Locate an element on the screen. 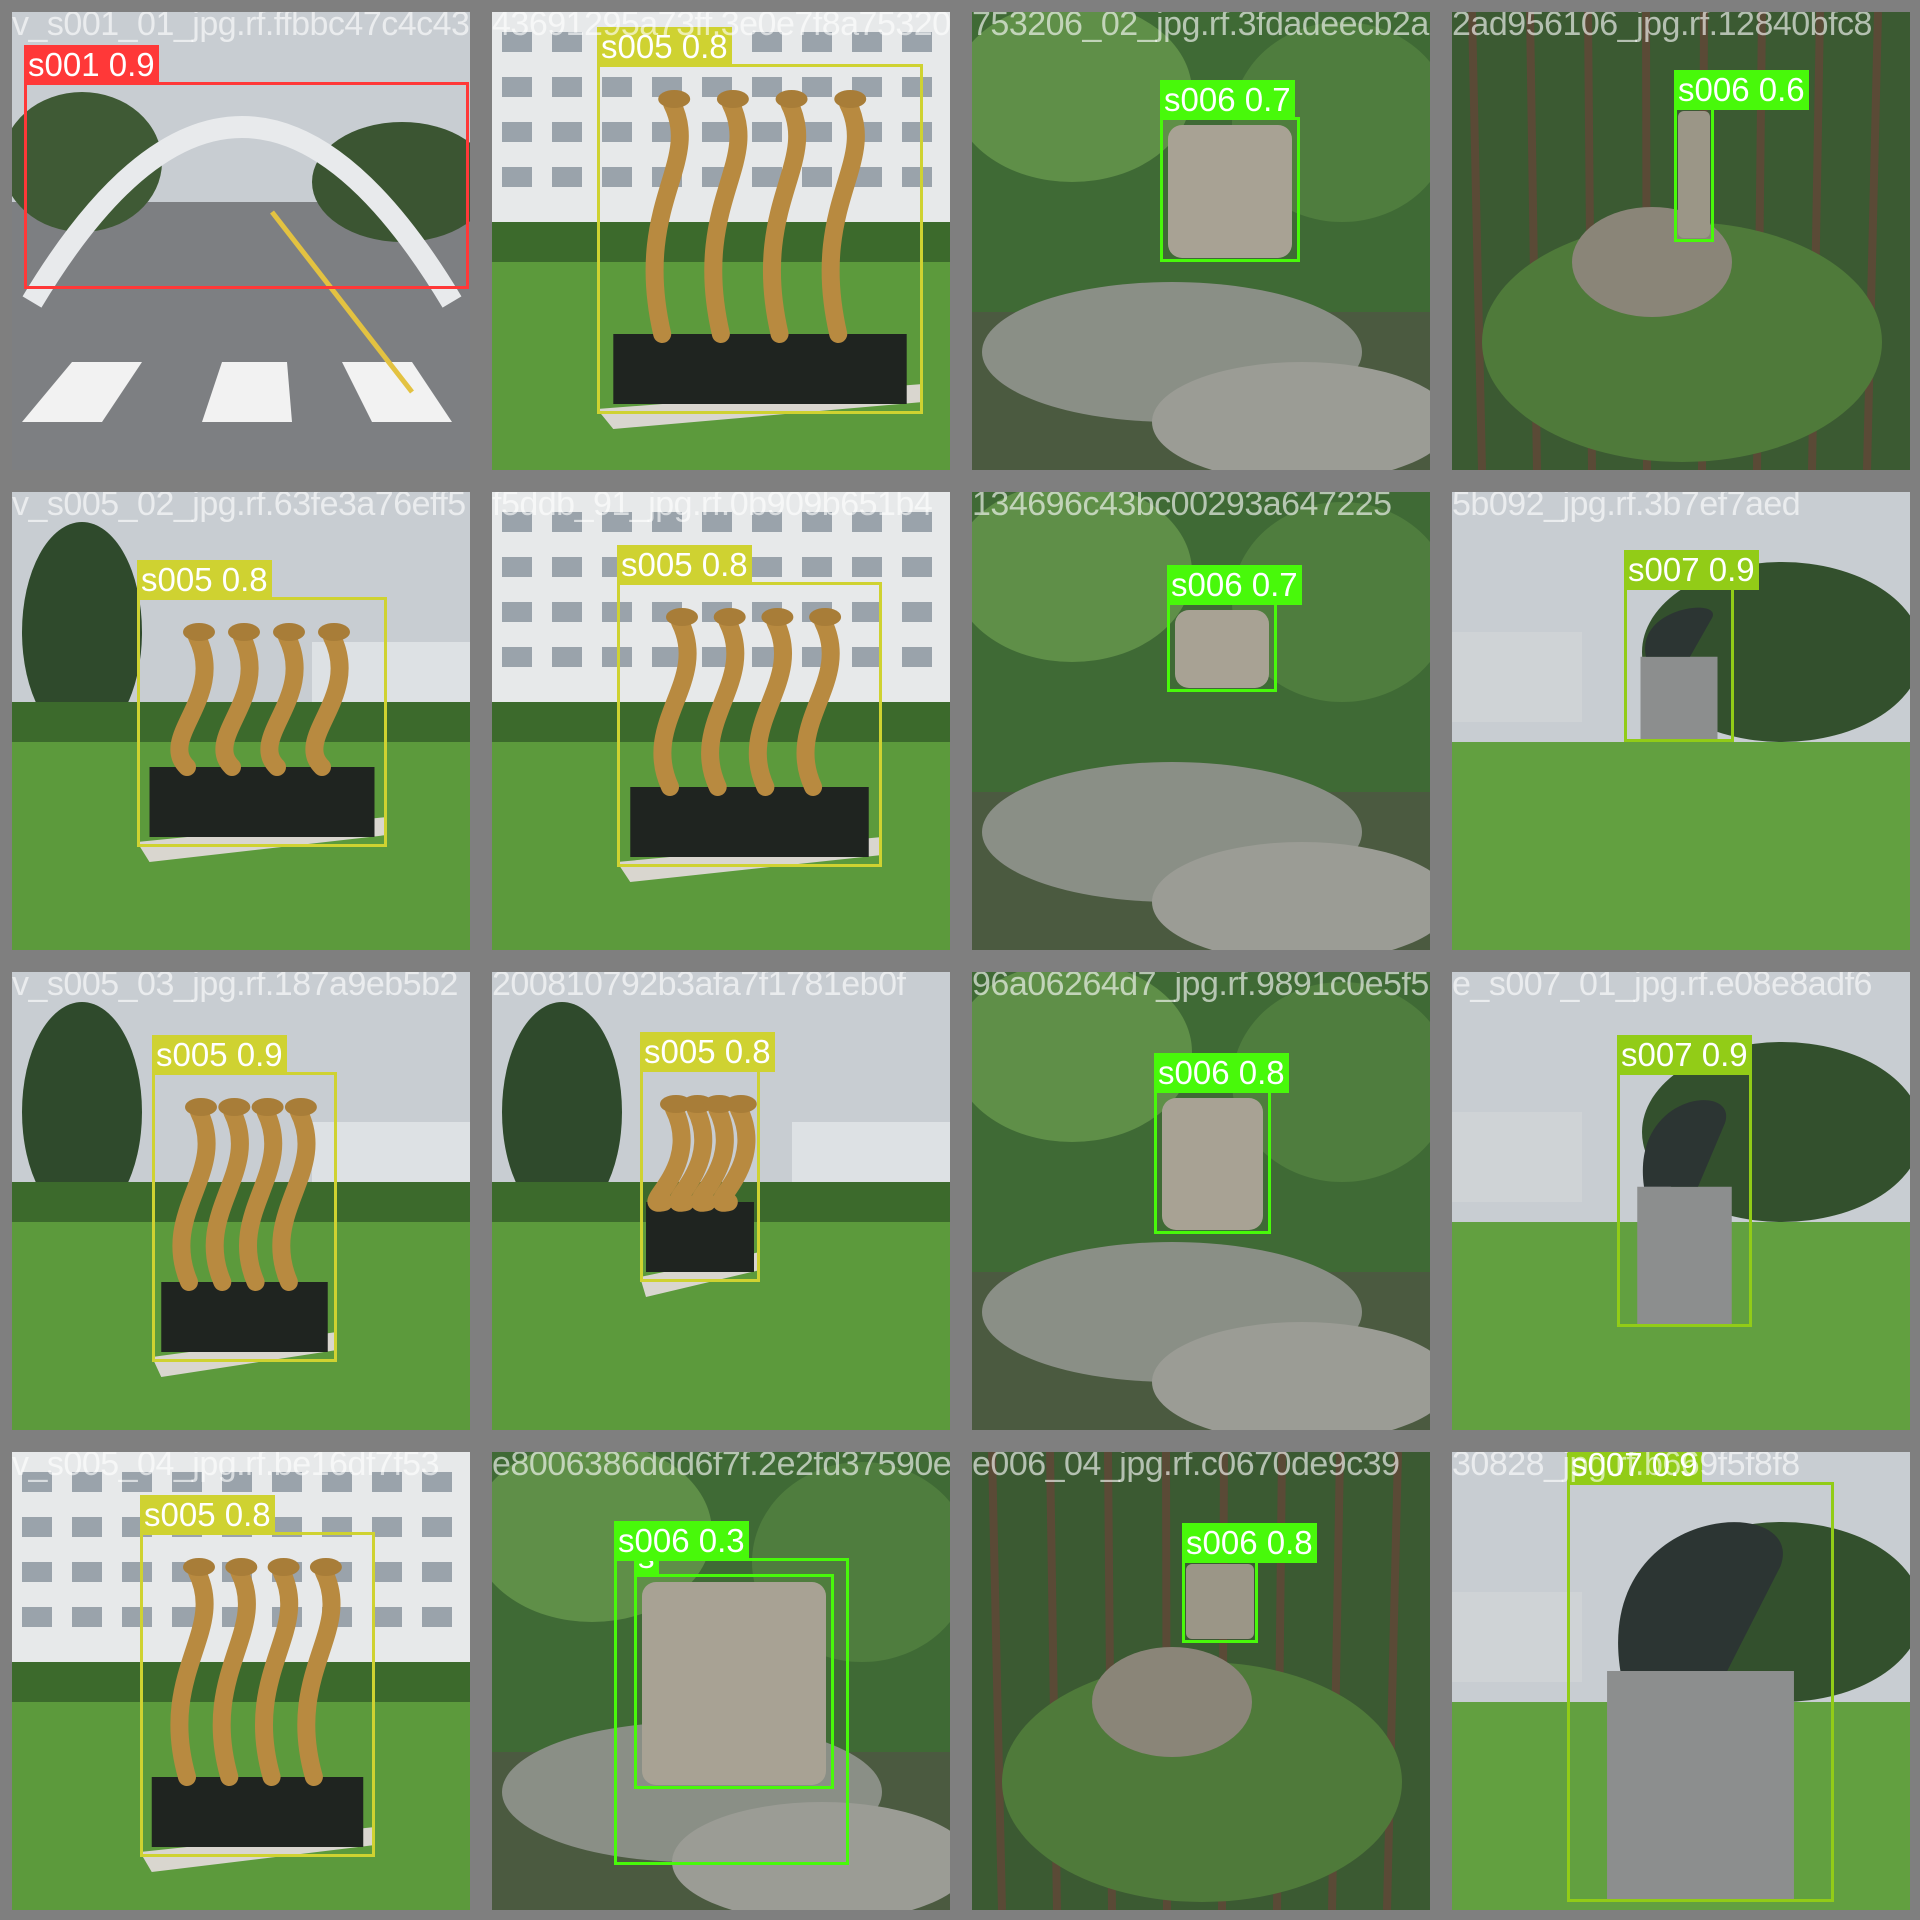 This screenshot has width=1920, height=1920. mosaic-tile: s006 0.8 e006_04_jpg.rf.c0670de9c39 is located at coordinates (1201, 1681).